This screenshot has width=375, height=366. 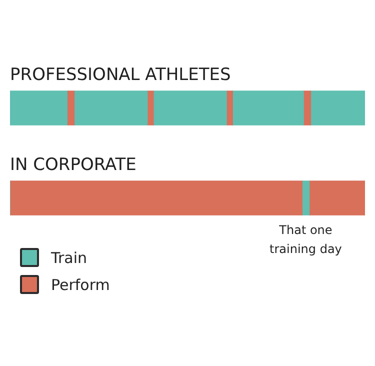 I want to click on annotation: That one training day, so click(x=306, y=239).